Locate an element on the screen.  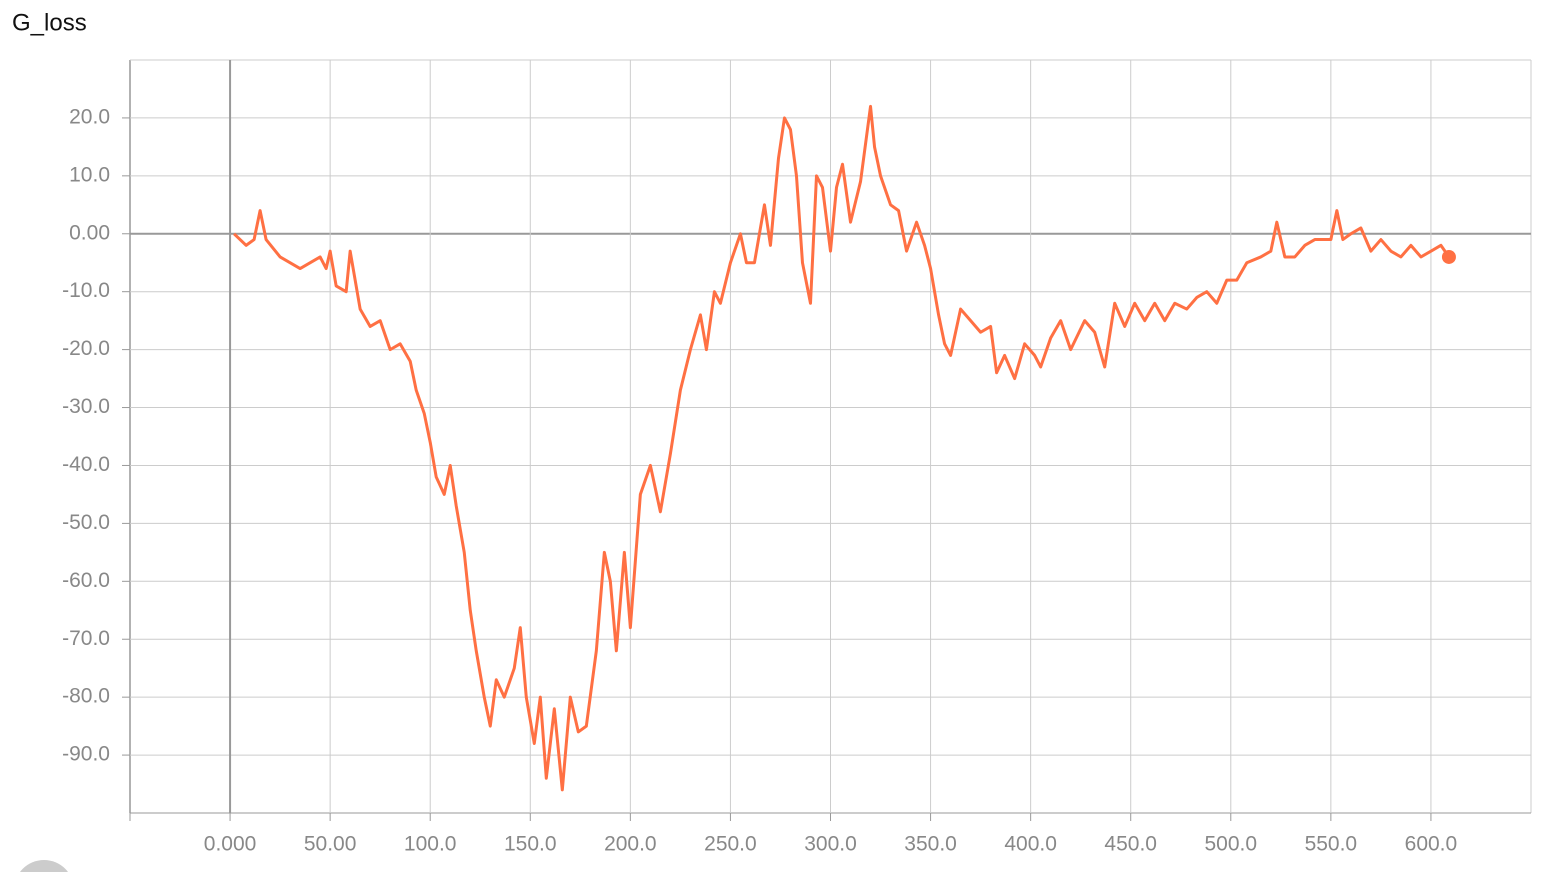
x-tick-label: 50.00 is located at coordinates (330, 844).